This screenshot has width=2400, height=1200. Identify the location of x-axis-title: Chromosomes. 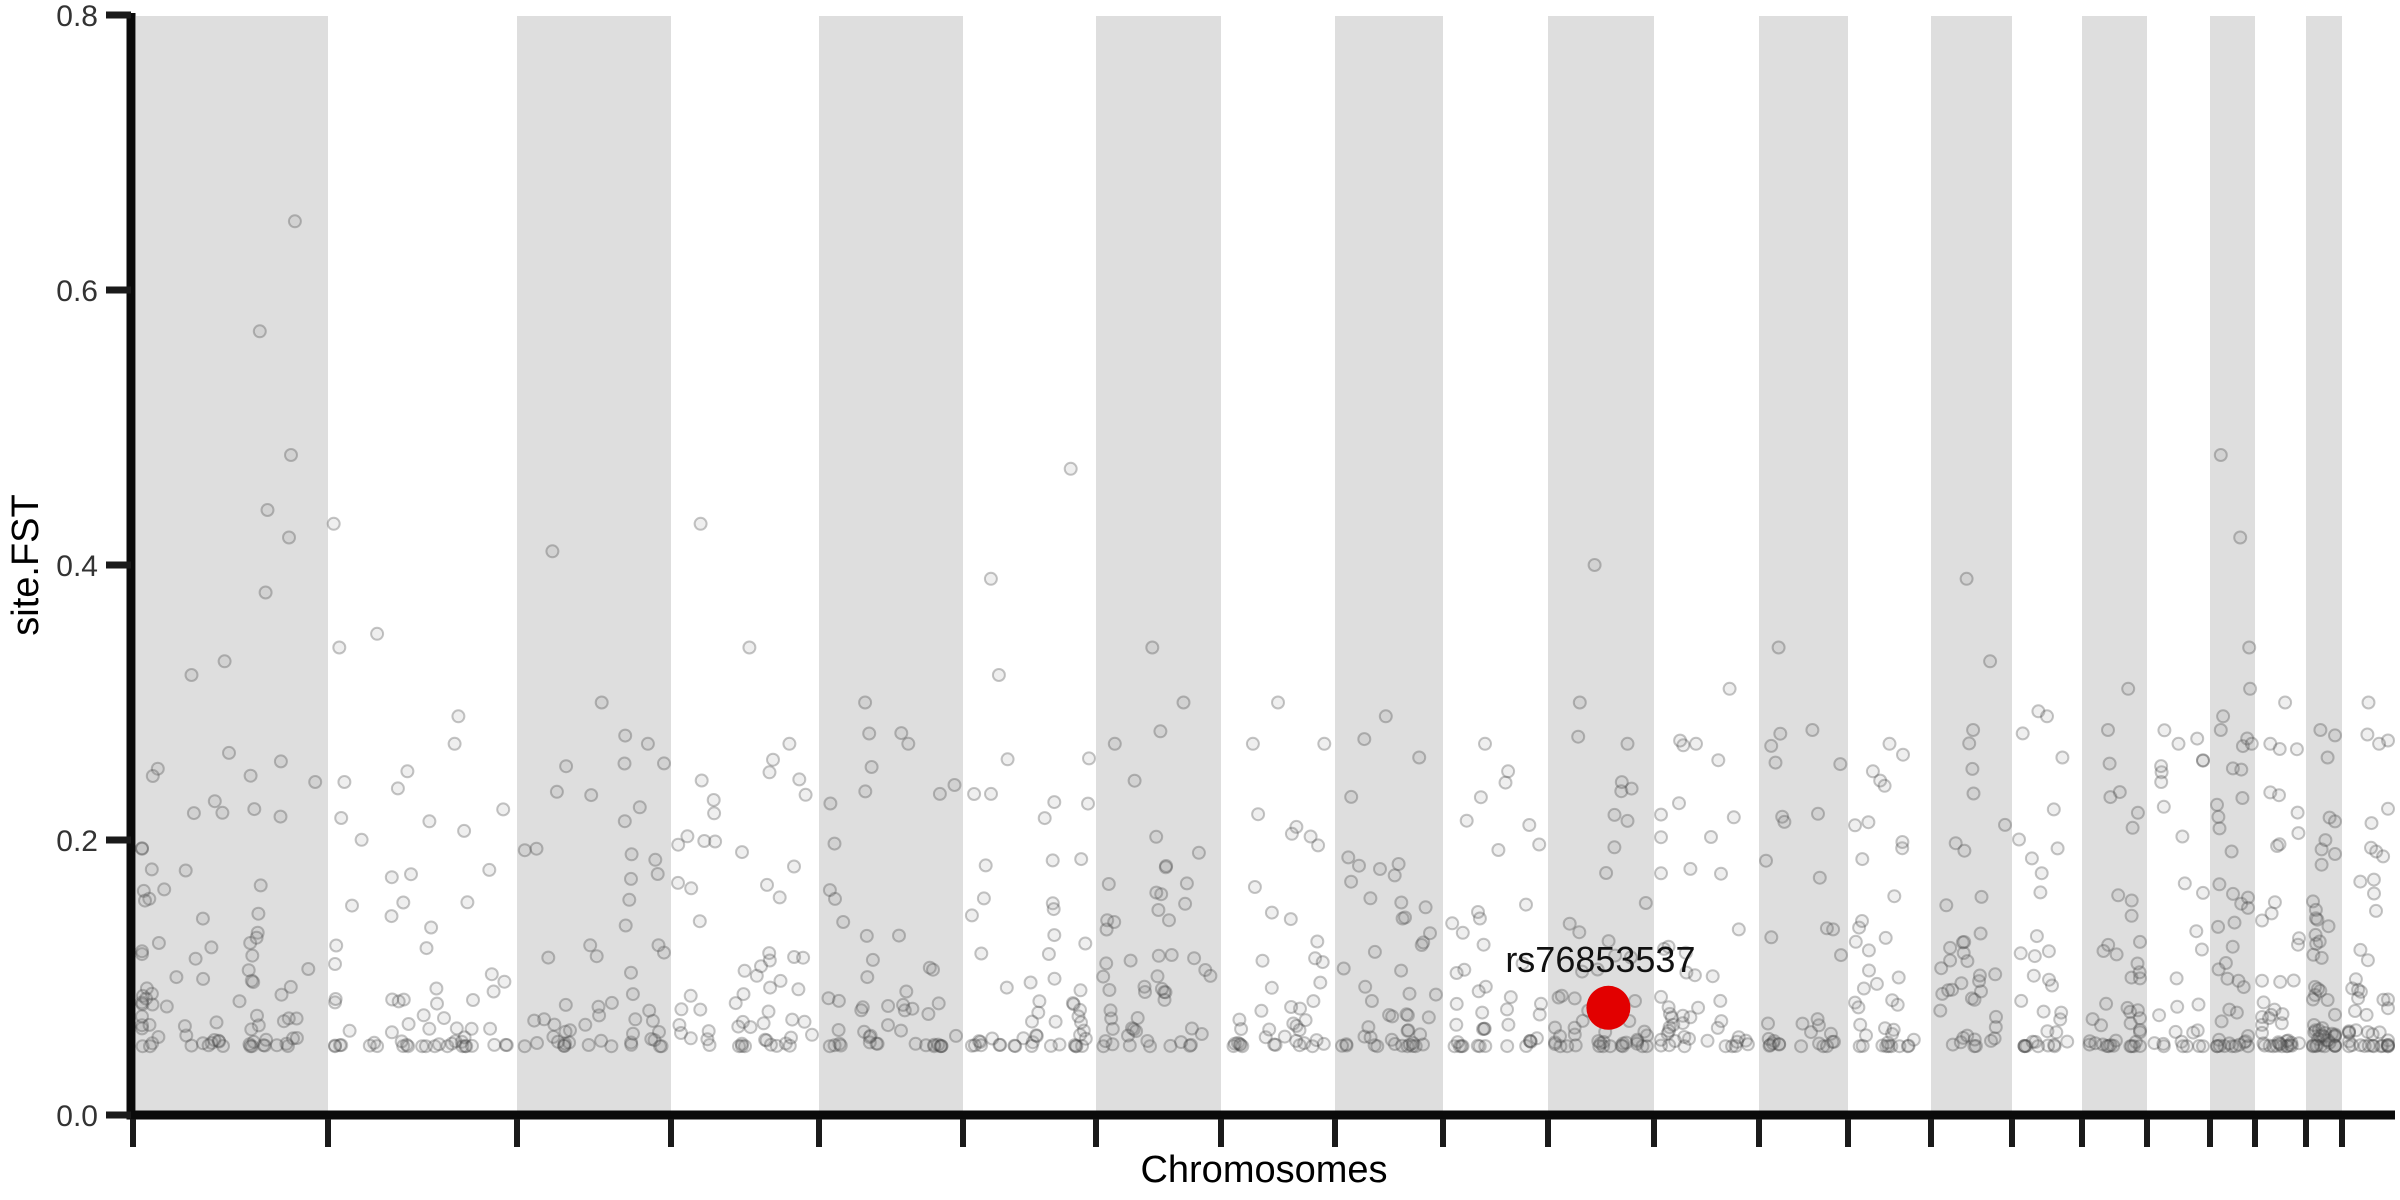
(1263, 1170).